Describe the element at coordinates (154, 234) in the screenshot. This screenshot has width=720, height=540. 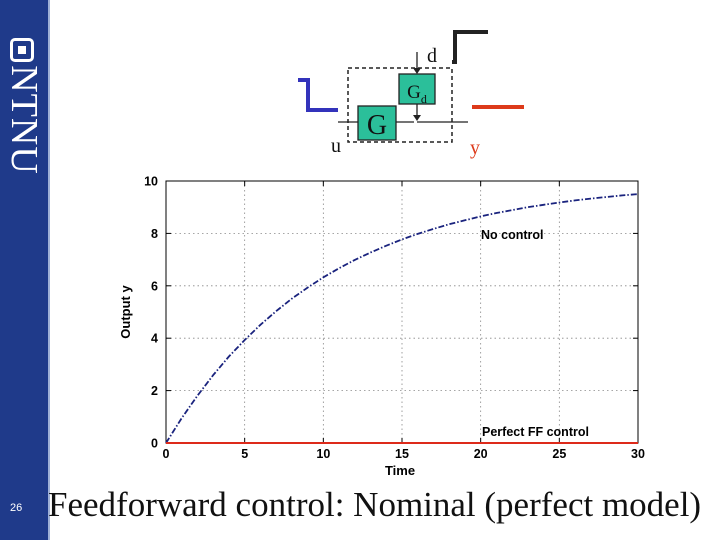
I see `y-tick-label: 8` at that location.